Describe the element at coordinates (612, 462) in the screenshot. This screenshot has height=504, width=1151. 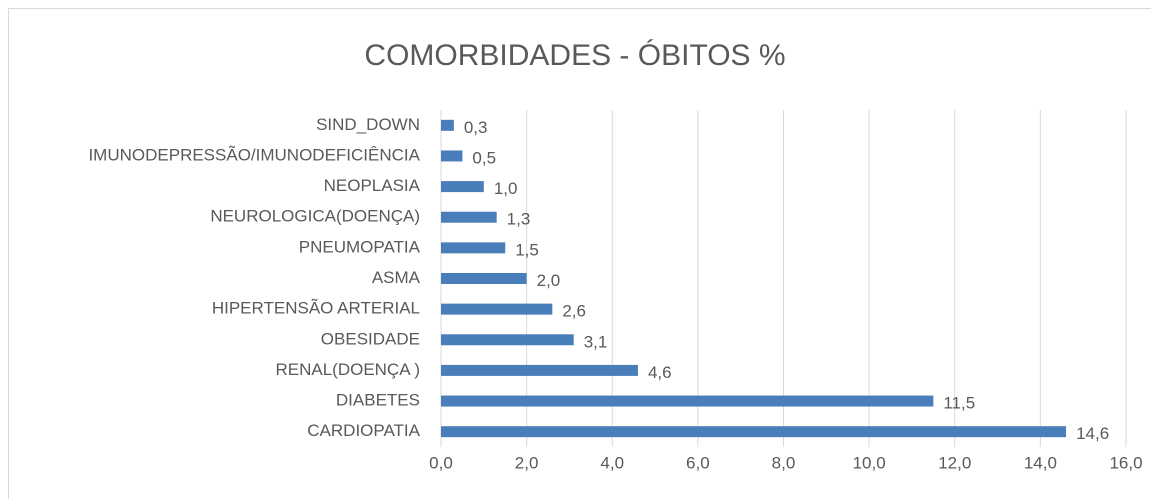
I see `x-tick-label: 4,0` at that location.